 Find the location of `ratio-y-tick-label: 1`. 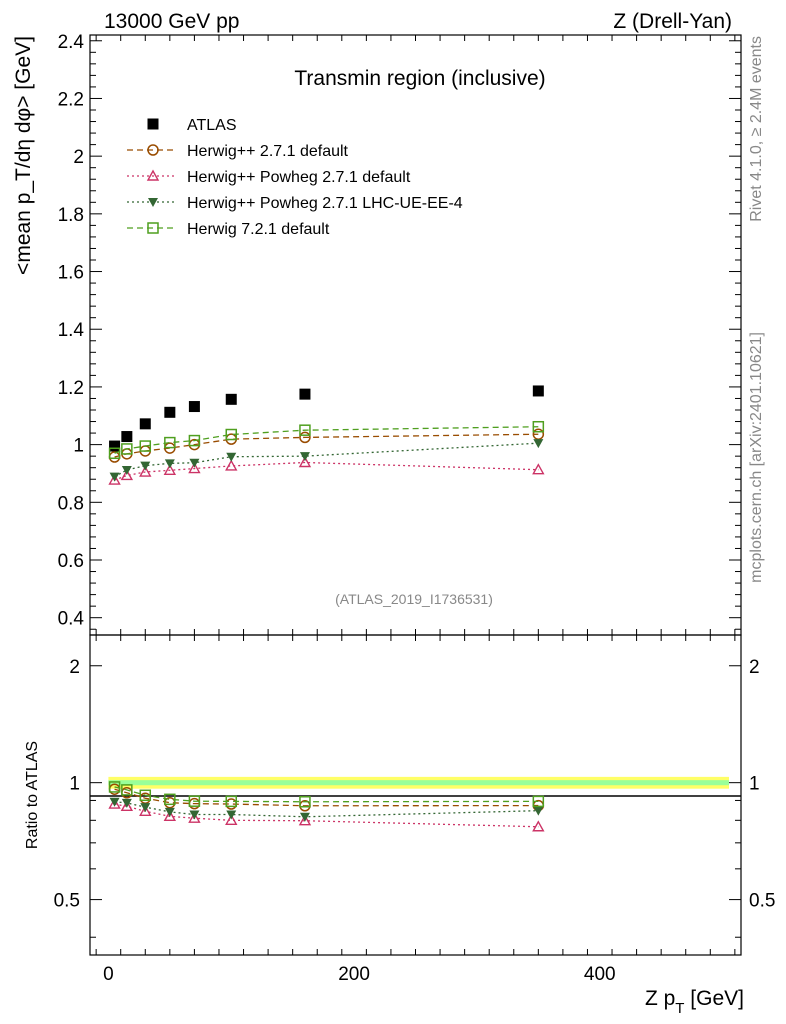

ratio-y-tick-label: 1 is located at coordinates (74, 784).